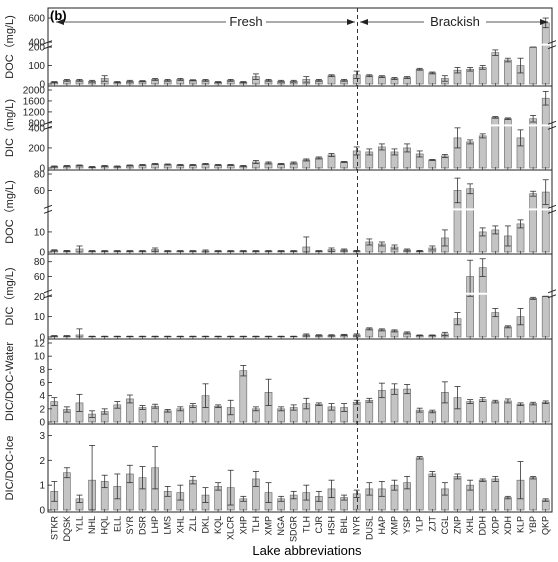 This screenshot has width=558, height=562. I want to click on panel-label: (b), so click(58, 15).